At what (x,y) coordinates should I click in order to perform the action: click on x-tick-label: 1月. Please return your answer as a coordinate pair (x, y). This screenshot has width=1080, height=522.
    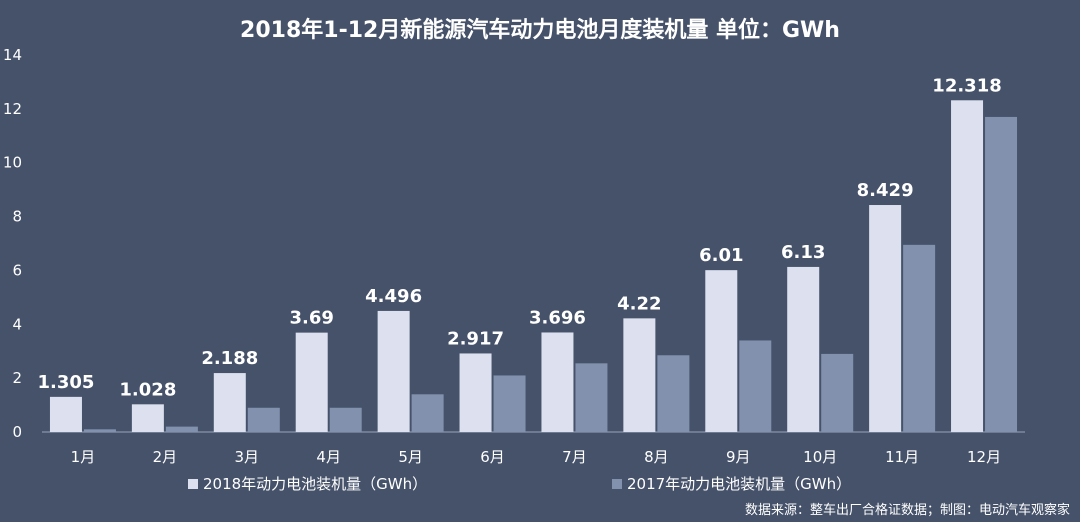
    Looking at the image, I should click on (83, 457).